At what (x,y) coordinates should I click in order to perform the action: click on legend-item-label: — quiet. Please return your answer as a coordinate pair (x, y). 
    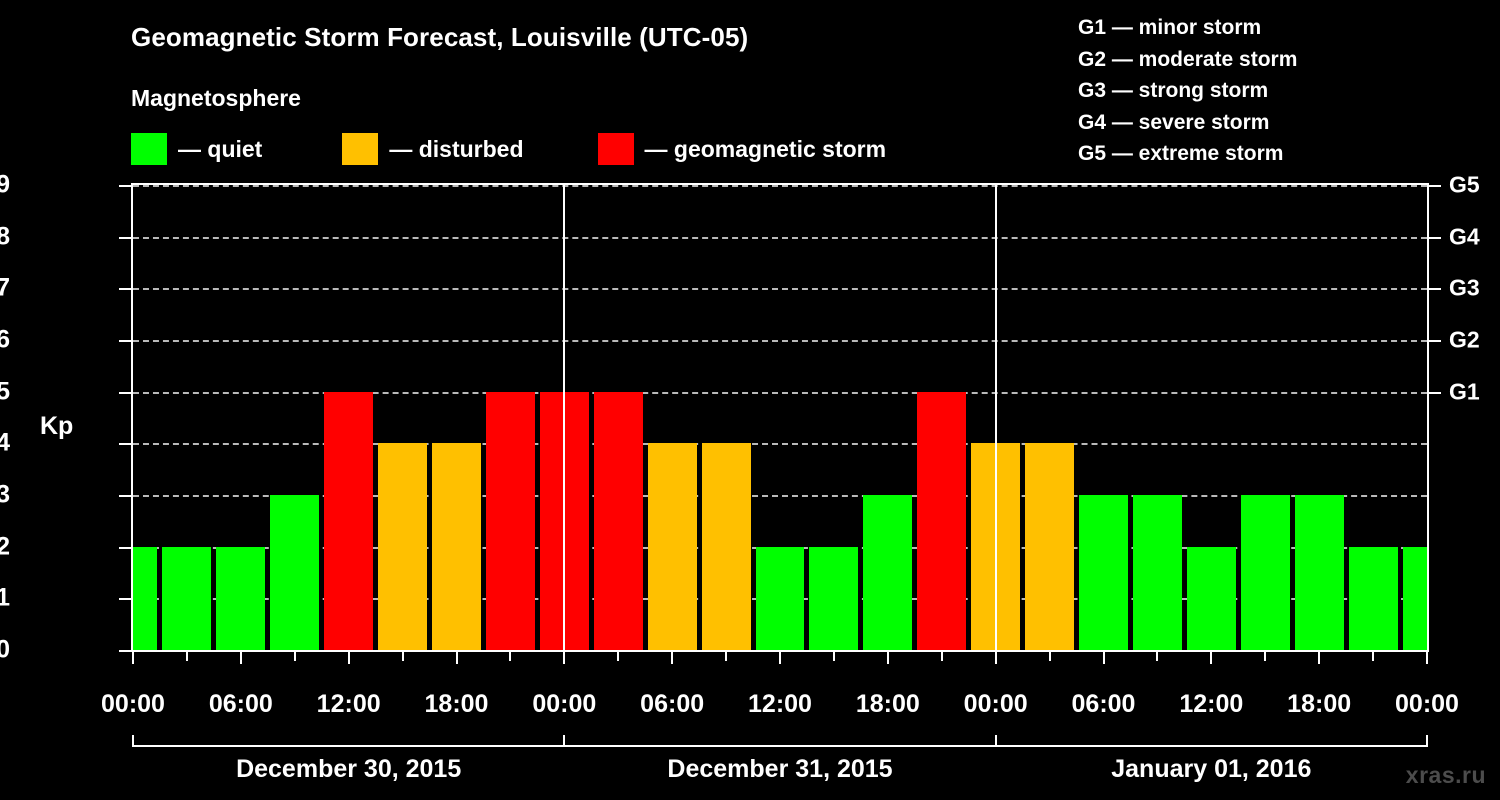
    Looking at the image, I should click on (220, 148).